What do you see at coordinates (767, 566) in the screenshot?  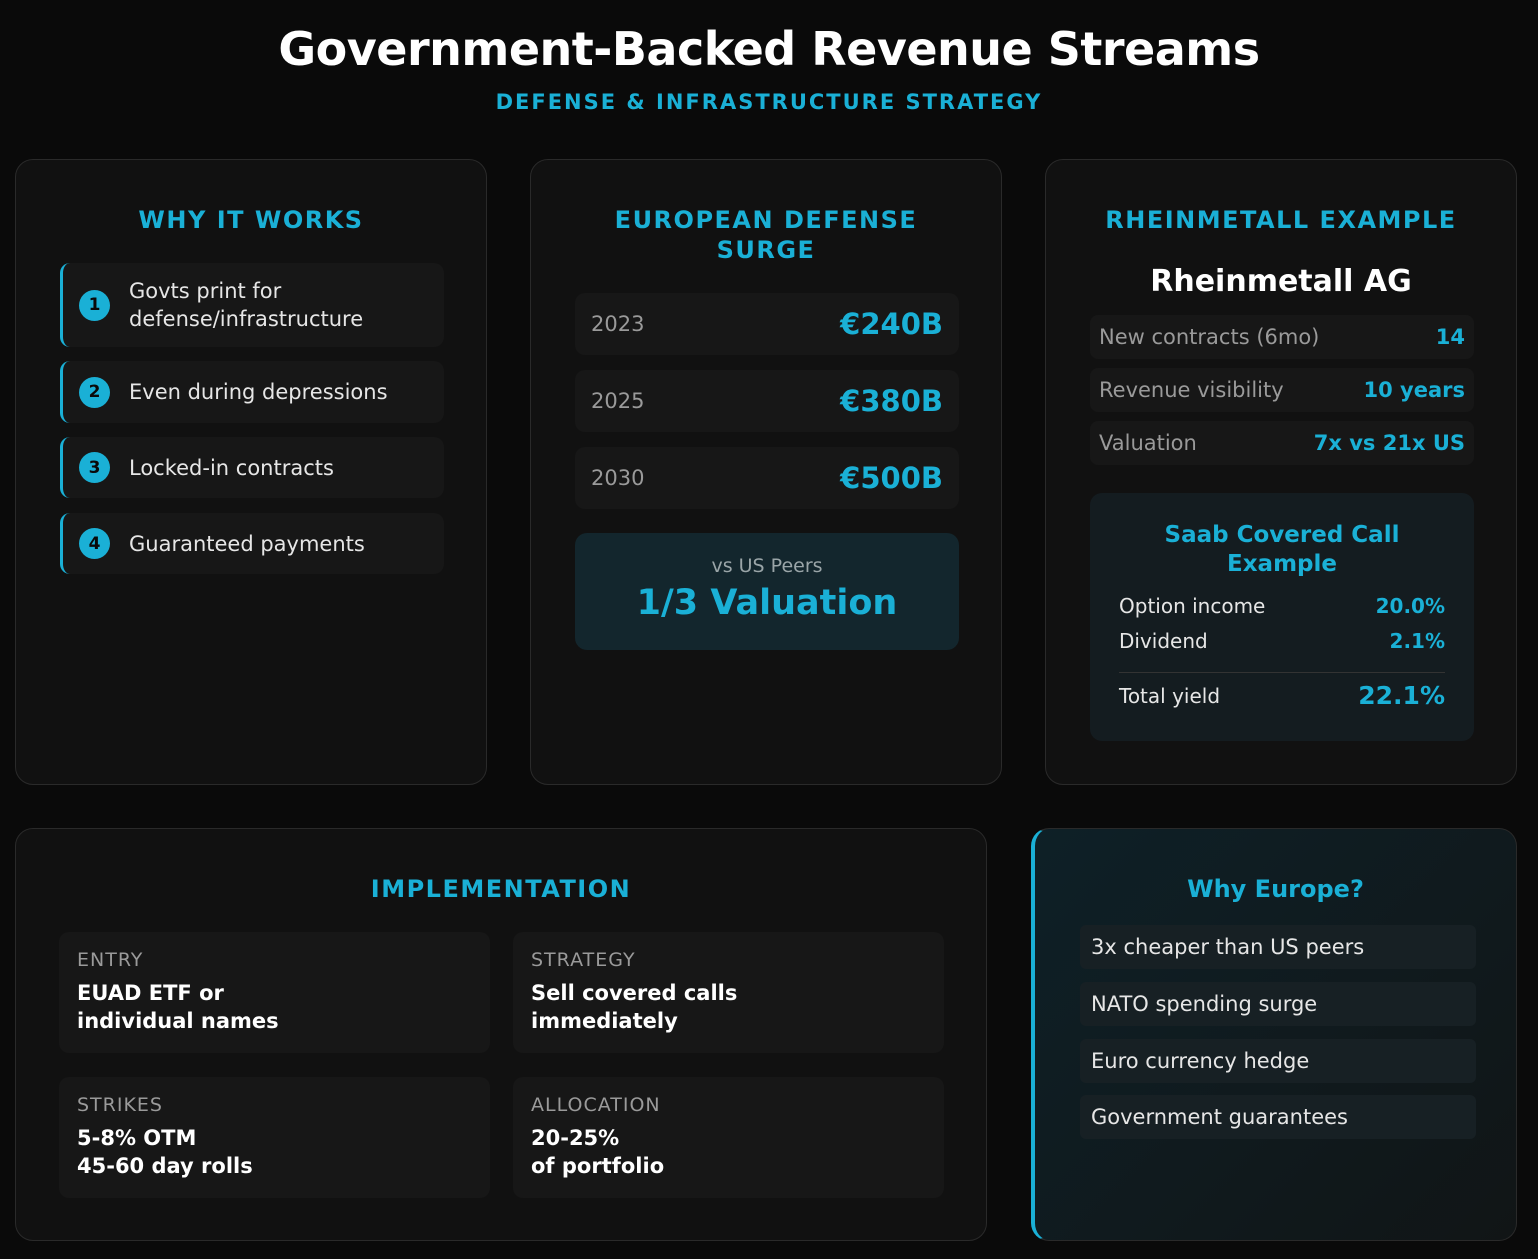 I see `peers-label: vs US Peers` at bounding box center [767, 566].